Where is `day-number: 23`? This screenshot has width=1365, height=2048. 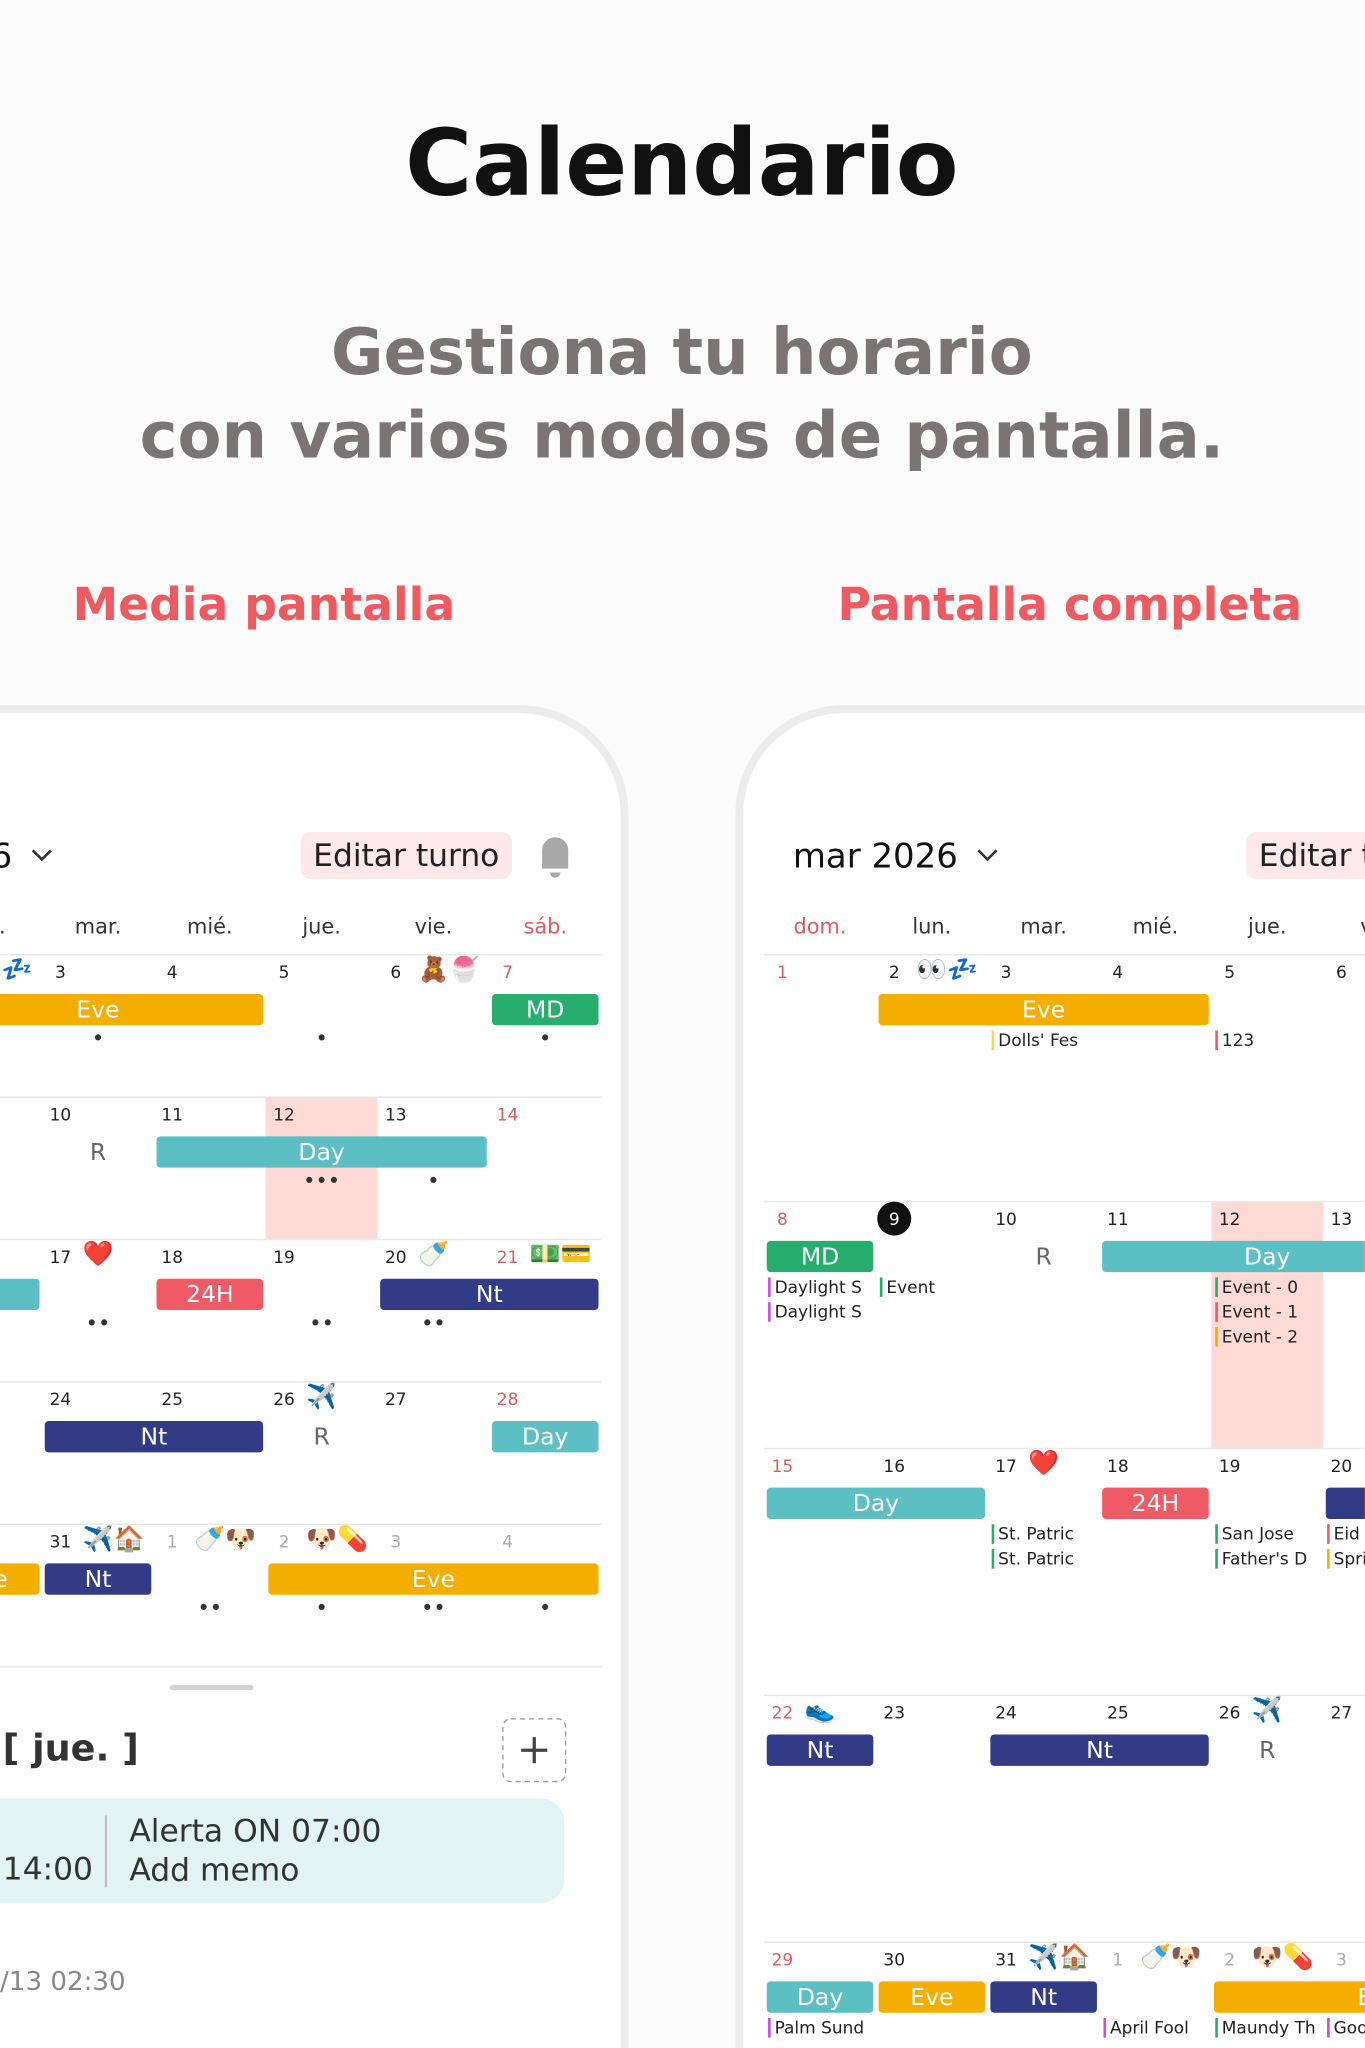 day-number: 23 is located at coordinates (894, 1714).